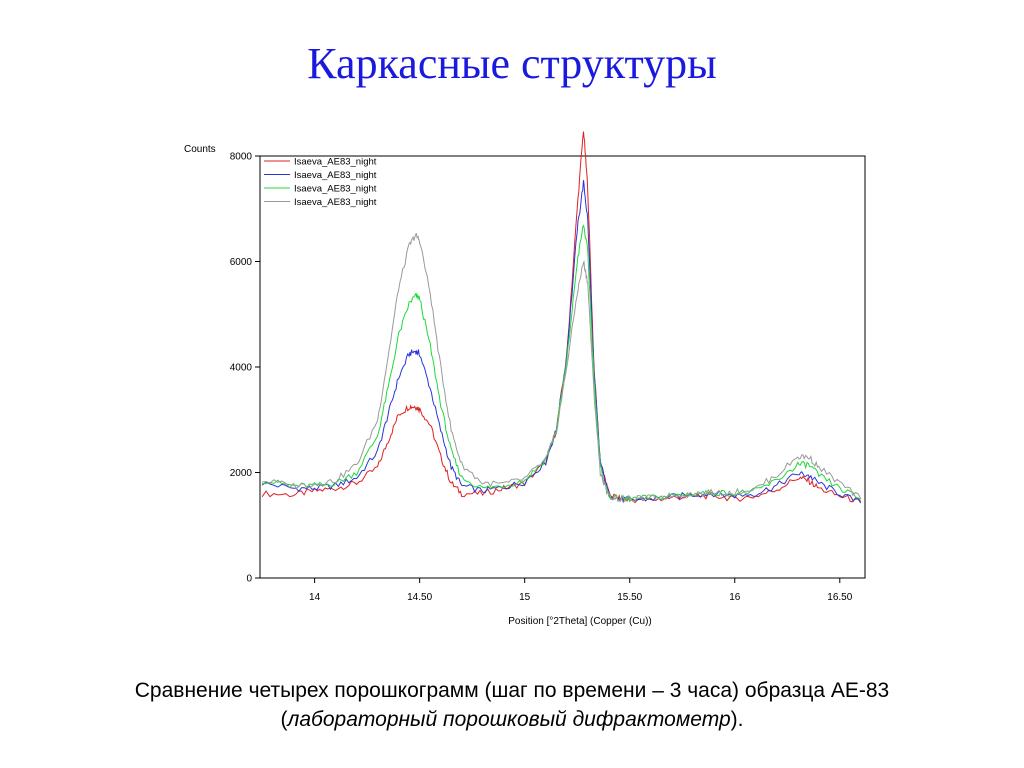 The image size is (1024, 768). I want to click on x-tick-label: 15, so click(525, 597).